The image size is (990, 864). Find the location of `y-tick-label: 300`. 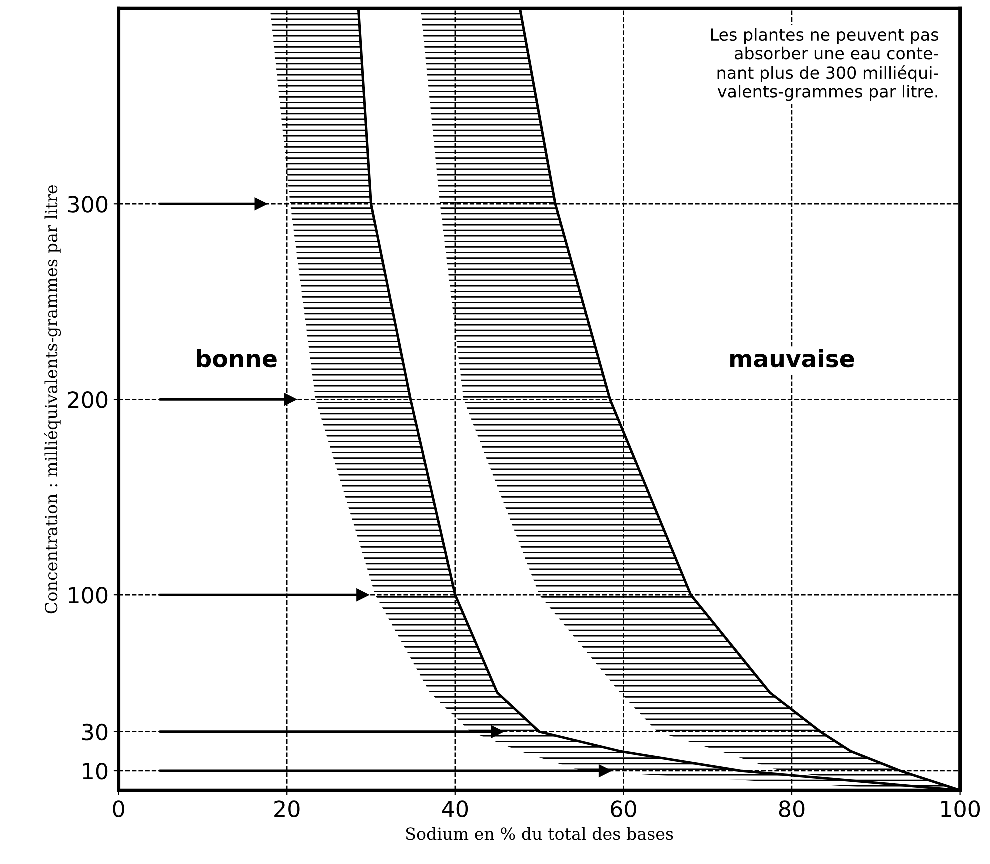

y-tick-label: 300 is located at coordinates (88, 204).